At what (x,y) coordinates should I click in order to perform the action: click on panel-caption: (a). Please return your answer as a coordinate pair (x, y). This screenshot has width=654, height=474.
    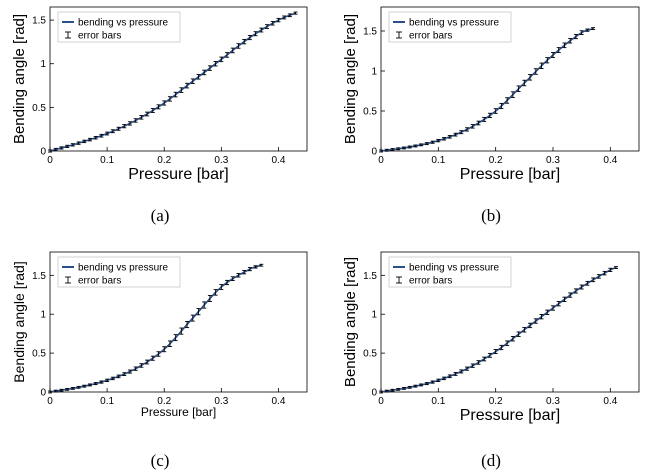
    Looking at the image, I should click on (160, 215).